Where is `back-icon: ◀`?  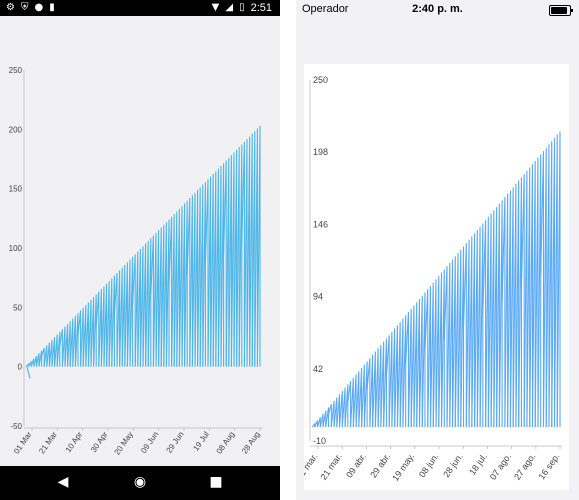
back-icon: ◀ is located at coordinates (63, 482).